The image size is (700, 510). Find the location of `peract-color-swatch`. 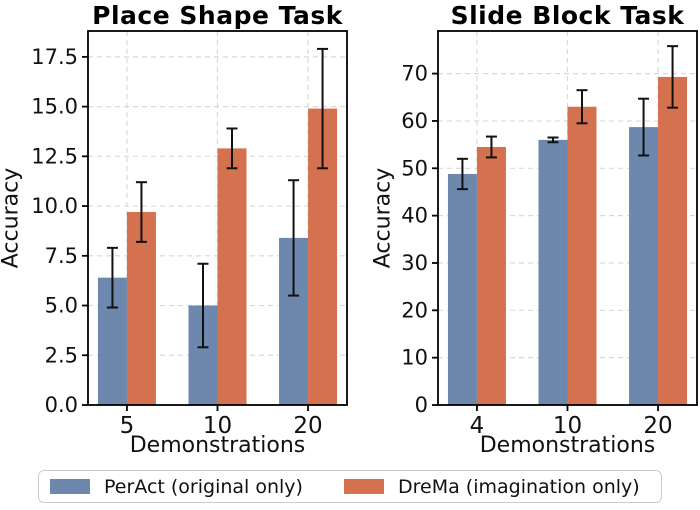

peract-color-swatch is located at coordinates (70, 486).